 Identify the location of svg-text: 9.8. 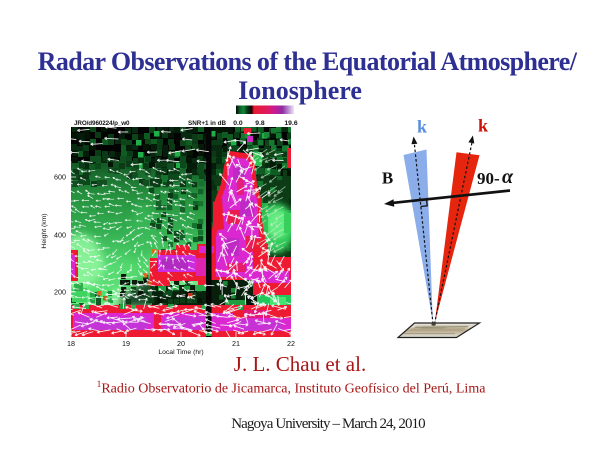
(260, 123).